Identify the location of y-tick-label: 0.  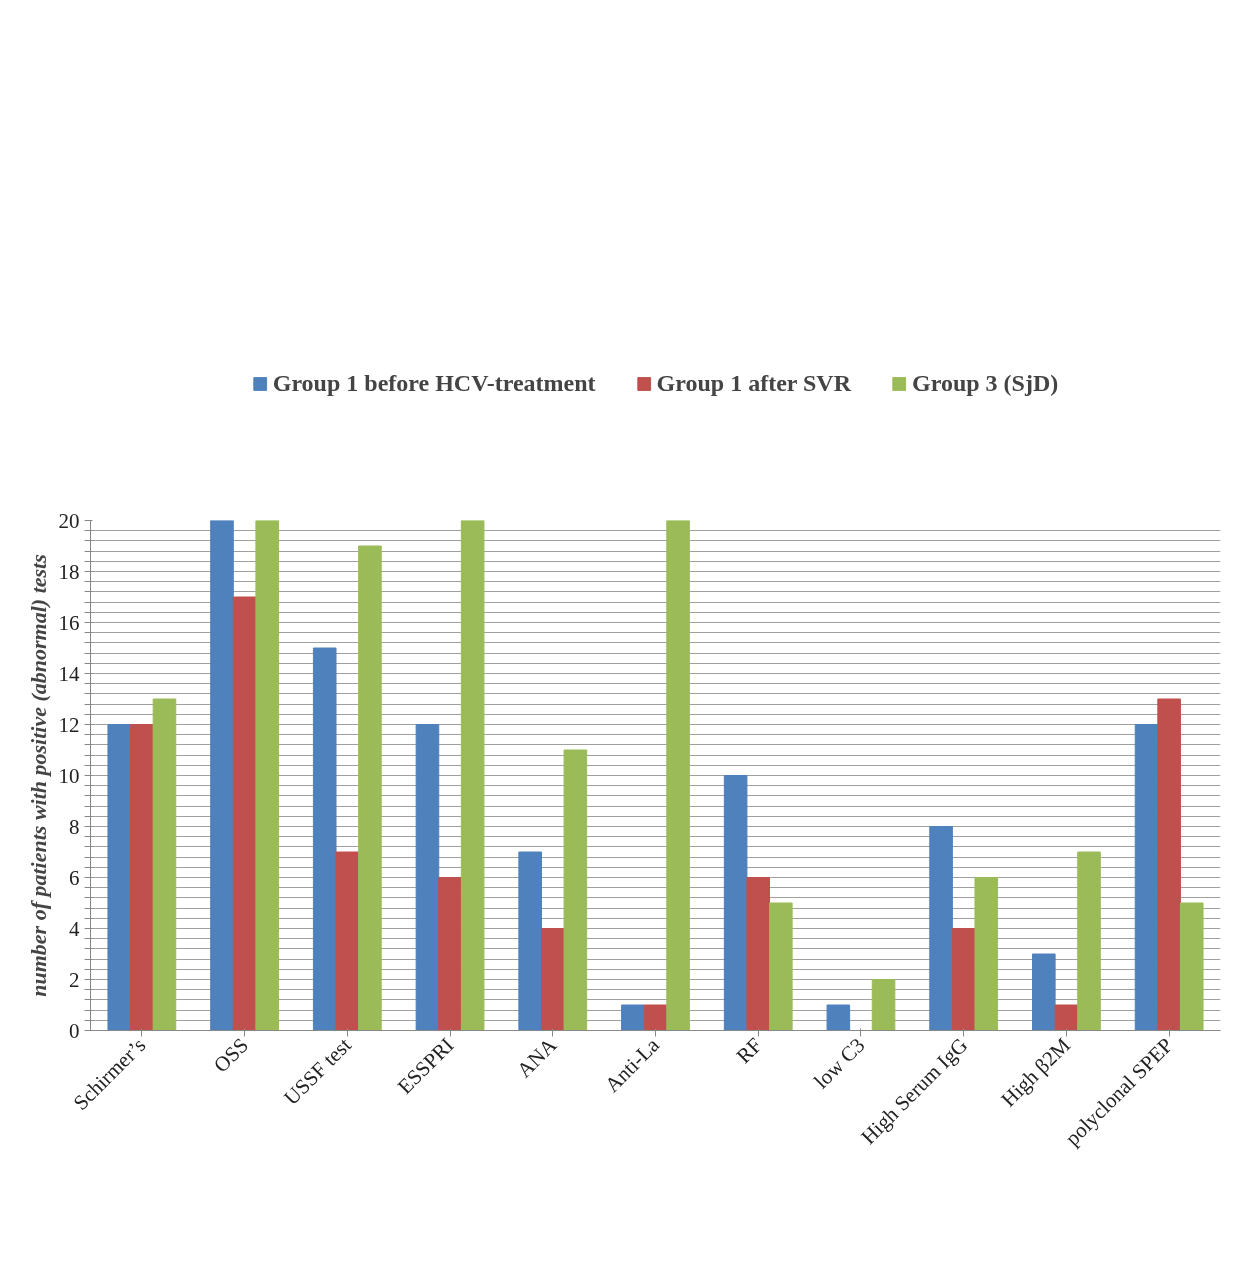
(74, 1030).